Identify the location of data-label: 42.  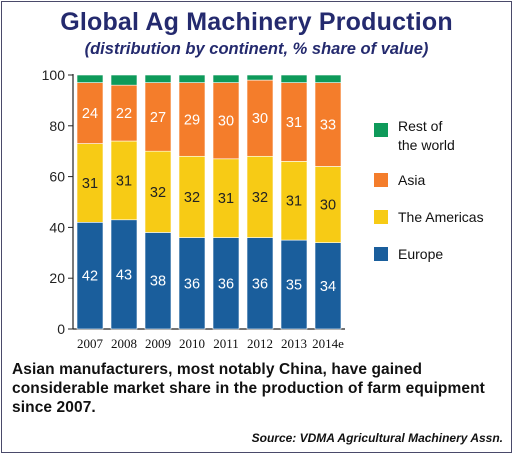
(90, 277).